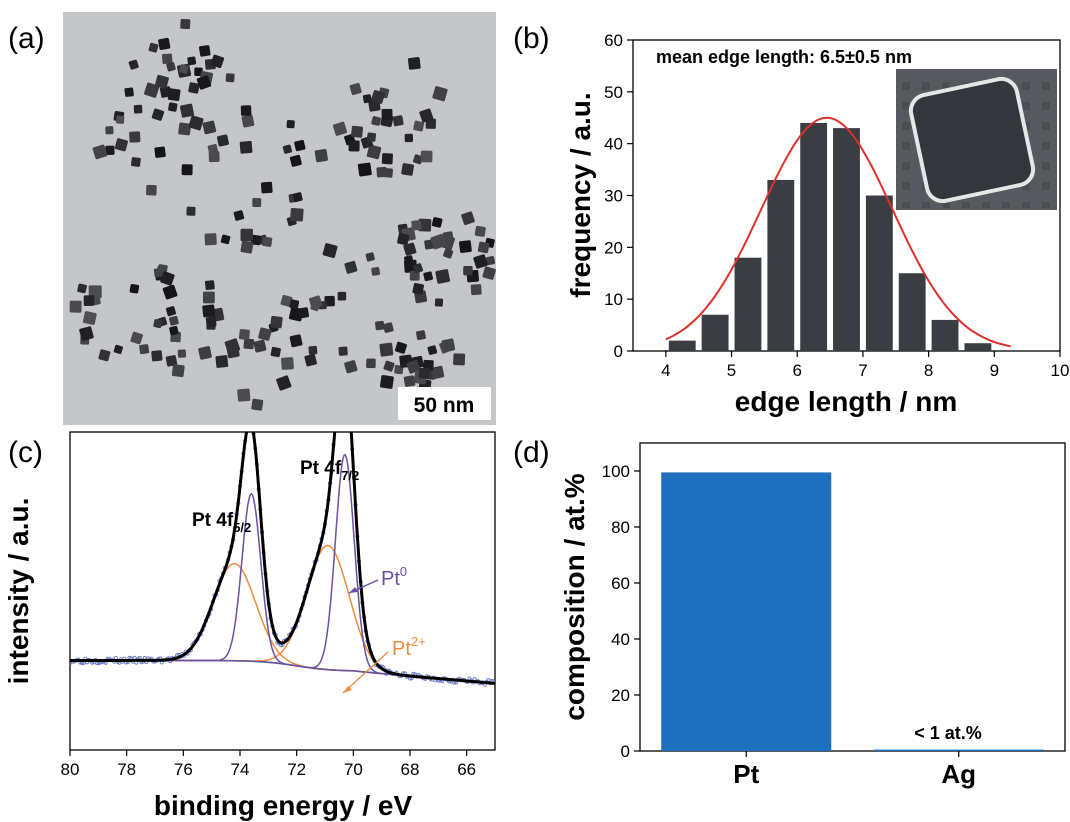  I want to click on composition-y-tick-label: 60, so click(620, 583).